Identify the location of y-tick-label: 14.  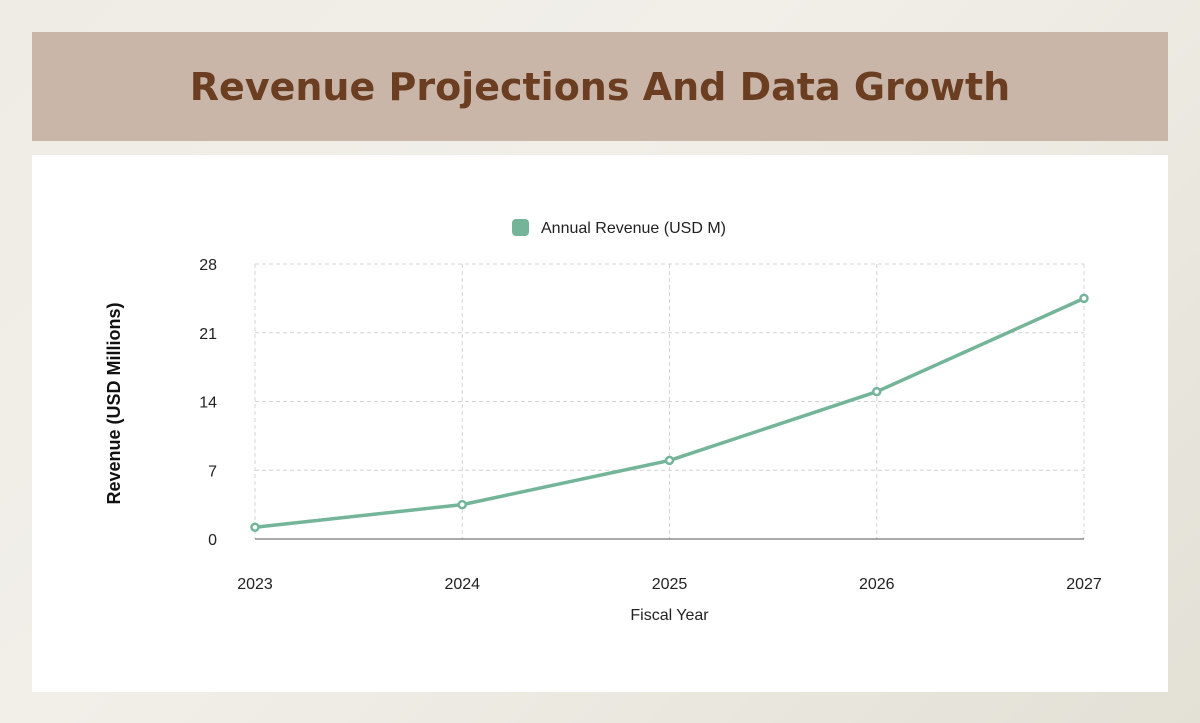
(208, 403).